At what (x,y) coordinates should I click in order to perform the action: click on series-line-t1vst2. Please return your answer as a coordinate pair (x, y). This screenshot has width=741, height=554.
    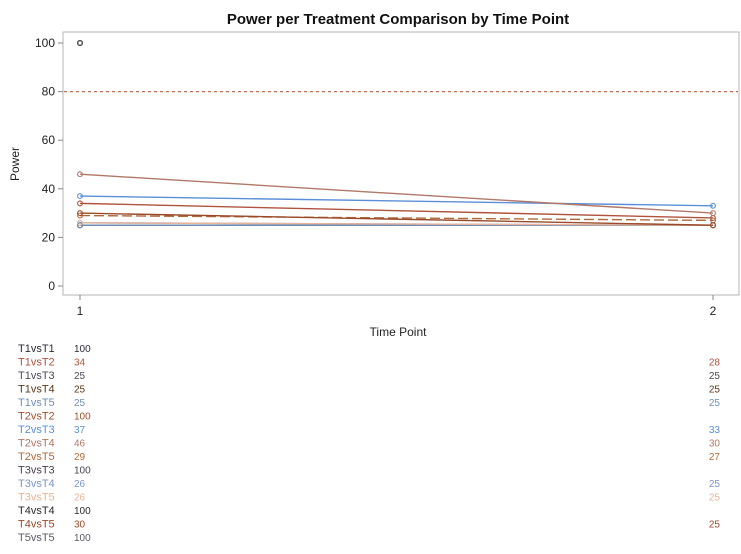
    Looking at the image, I should click on (396, 210).